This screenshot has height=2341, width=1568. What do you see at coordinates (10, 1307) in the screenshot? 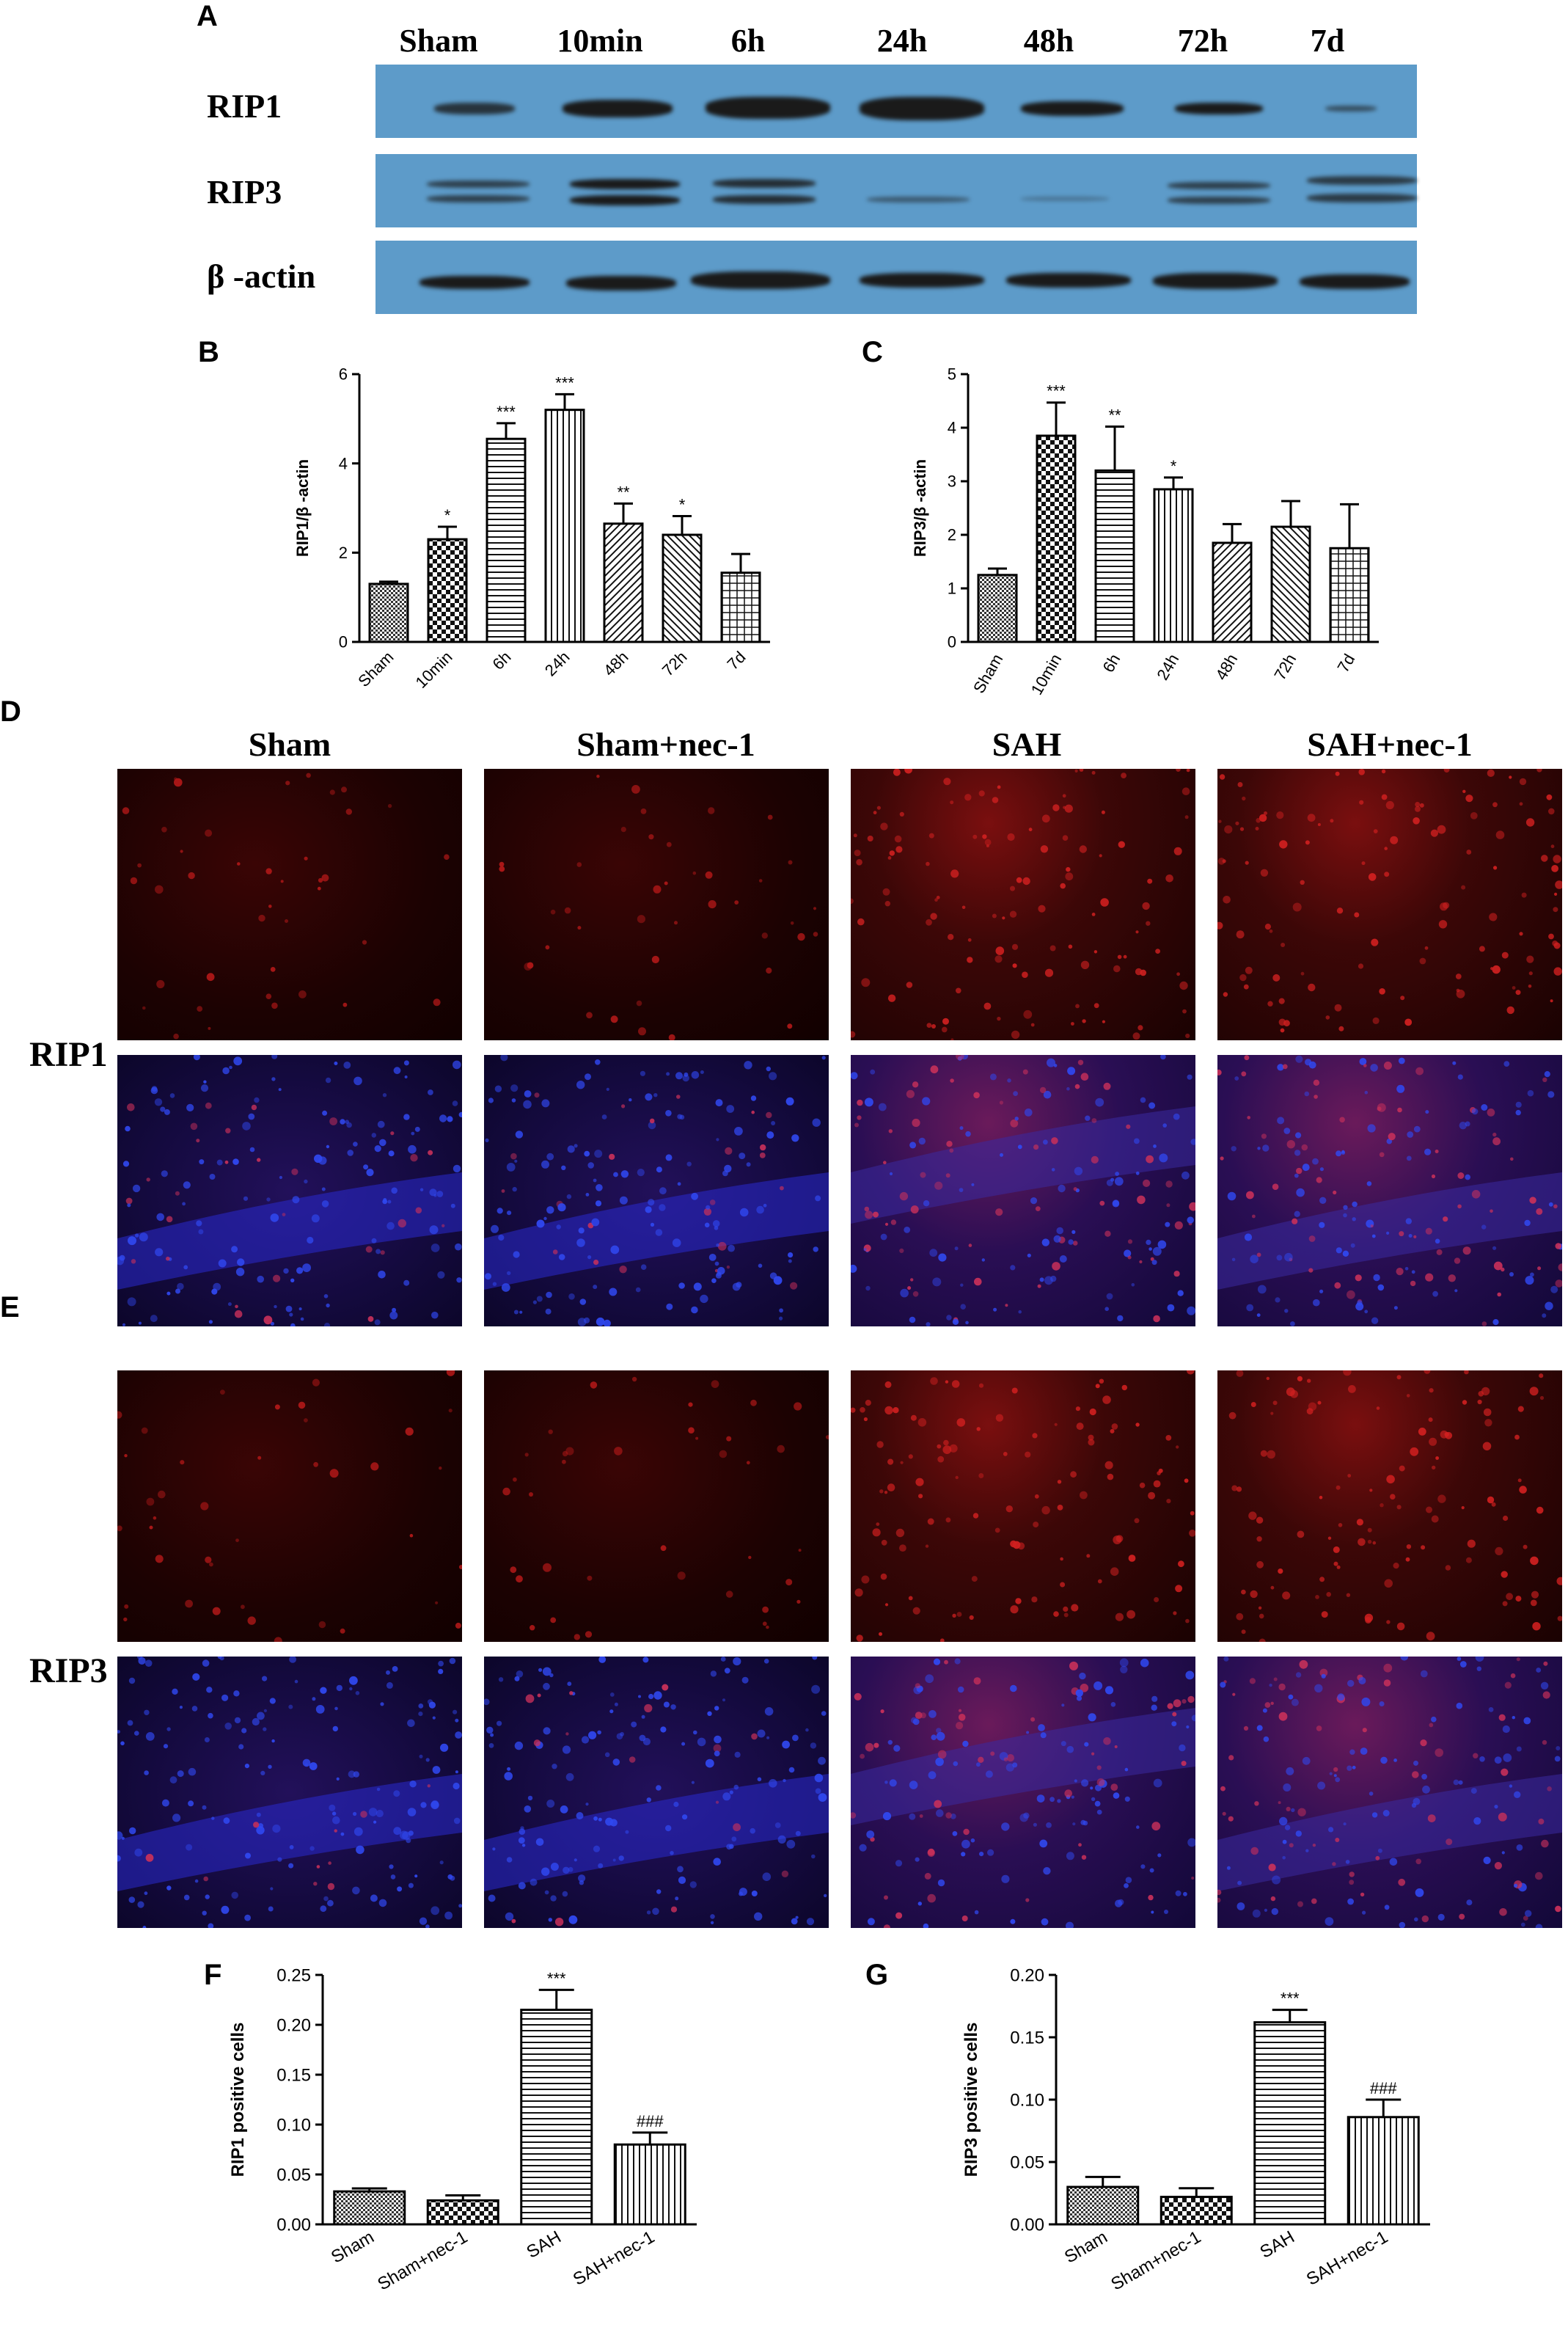
I see `panel-label-e: E` at bounding box center [10, 1307].